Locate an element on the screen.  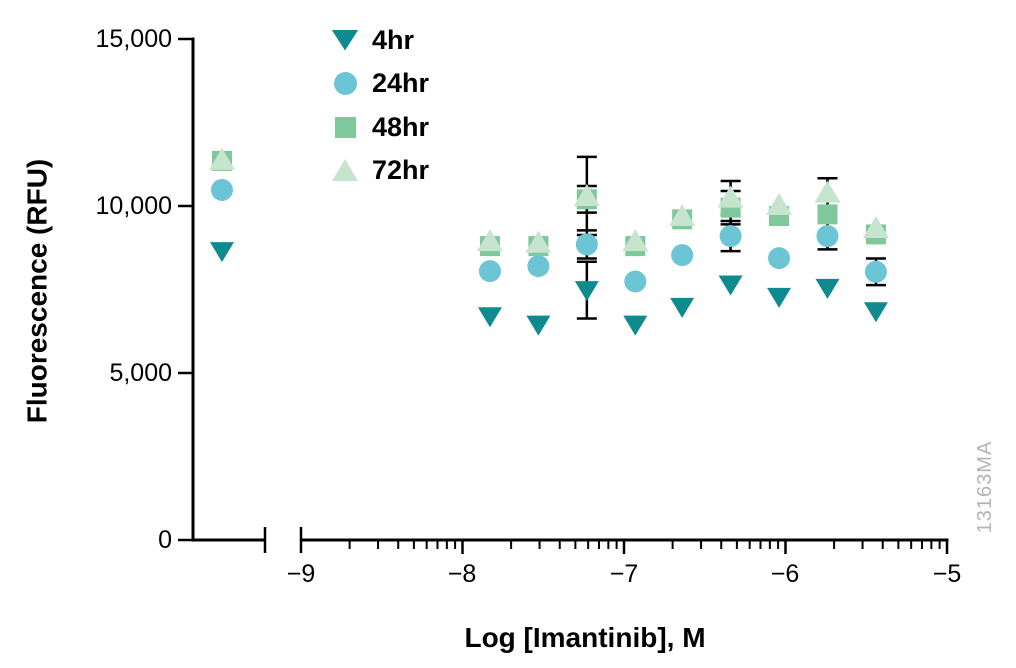
x-tick-label-neg6: −6 is located at coordinates (785, 574).